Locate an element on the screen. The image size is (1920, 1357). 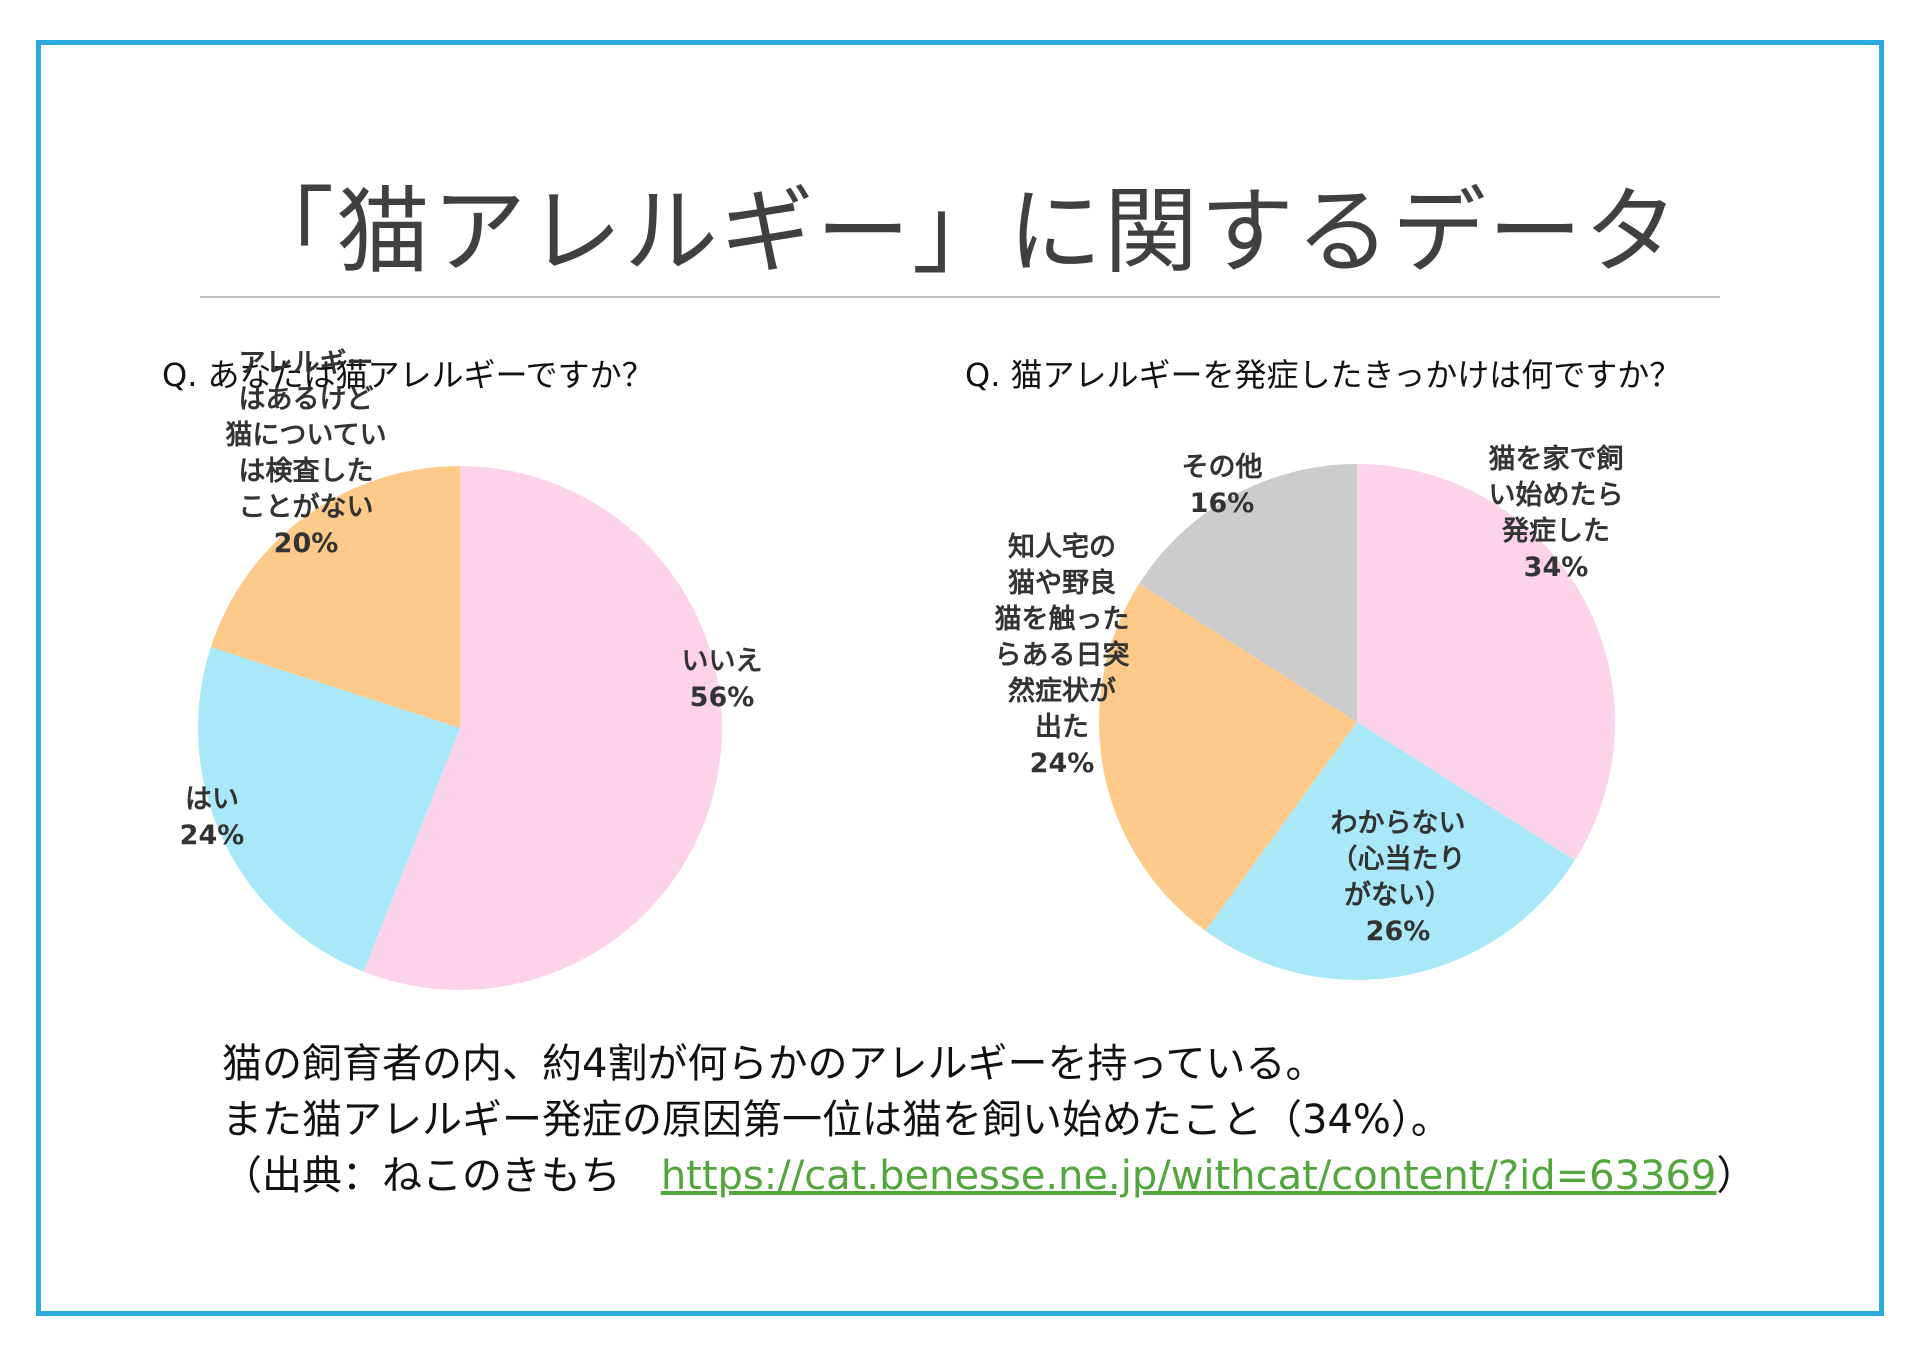
chart-2-label-4: その他 16% is located at coordinates (1222, 485).